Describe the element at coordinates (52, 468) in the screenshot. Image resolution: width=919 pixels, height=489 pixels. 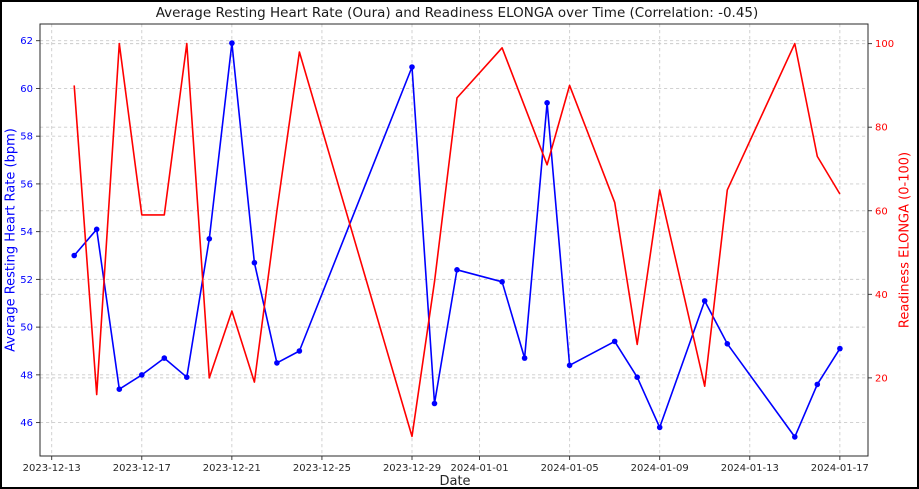
I see `x-tick-label: 2023-12-13` at that location.